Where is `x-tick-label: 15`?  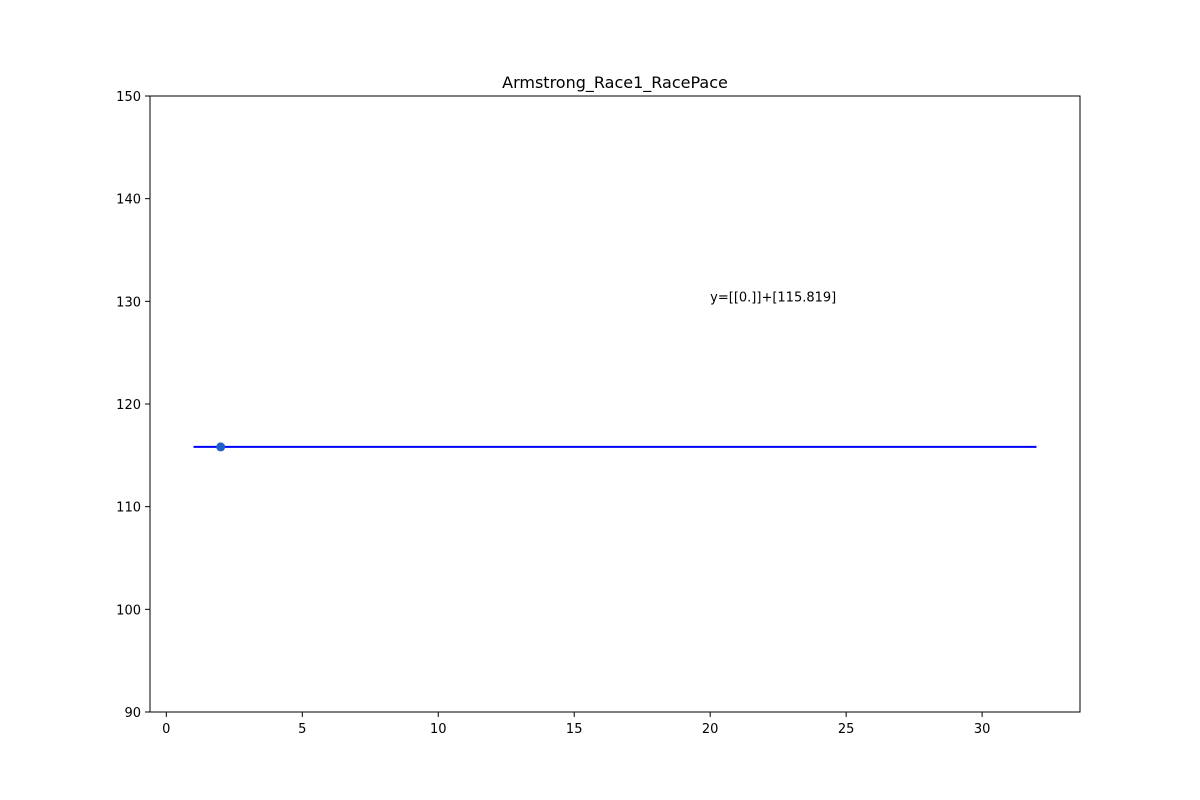
x-tick-label: 15 is located at coordinates (574, 729).